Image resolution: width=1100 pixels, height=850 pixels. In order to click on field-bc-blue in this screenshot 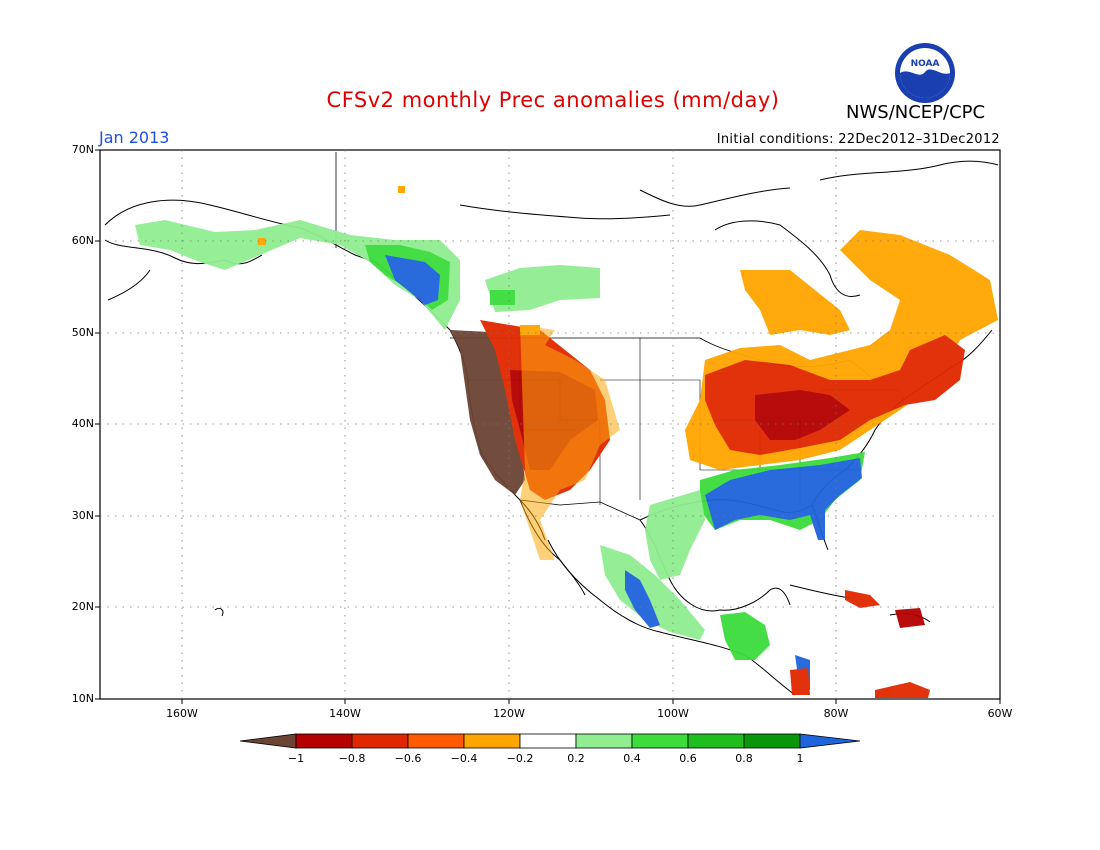, I will do `click(412, 280)`.